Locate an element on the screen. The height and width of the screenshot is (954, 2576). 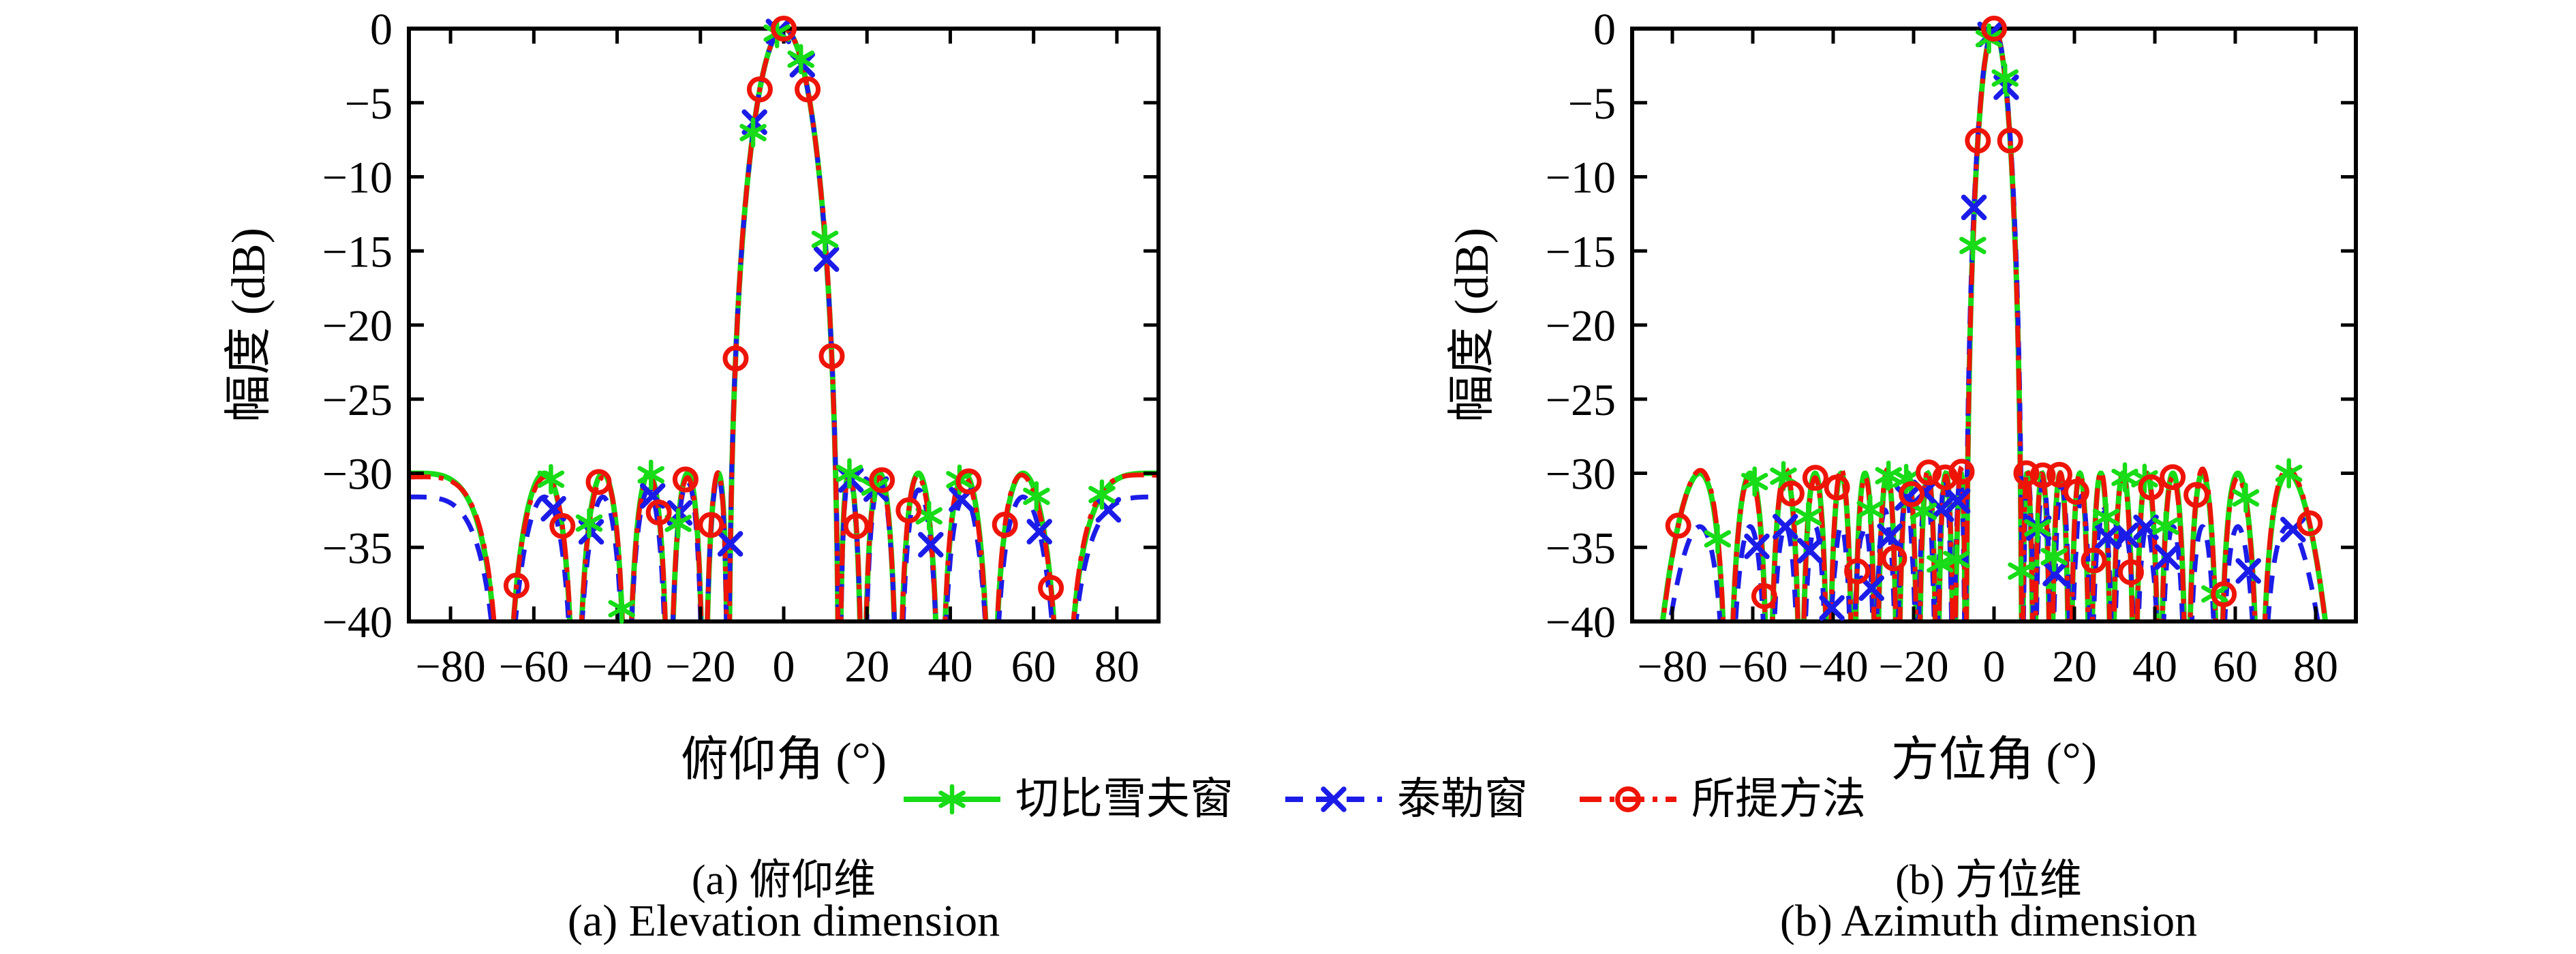
taylor-line-sample is located at coordinates (1333, 799).